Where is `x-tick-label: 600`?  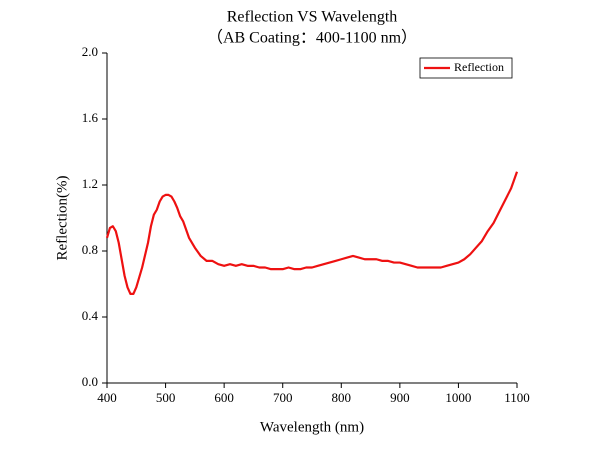 x-tick-label: 600 is located at coordinates (224, 397).